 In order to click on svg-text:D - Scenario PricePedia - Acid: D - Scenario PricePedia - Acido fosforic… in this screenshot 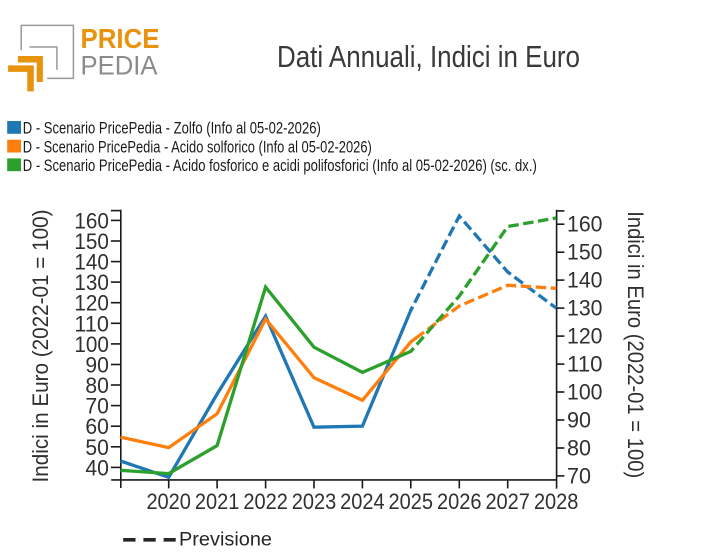, I will do `click(280, 165)`.